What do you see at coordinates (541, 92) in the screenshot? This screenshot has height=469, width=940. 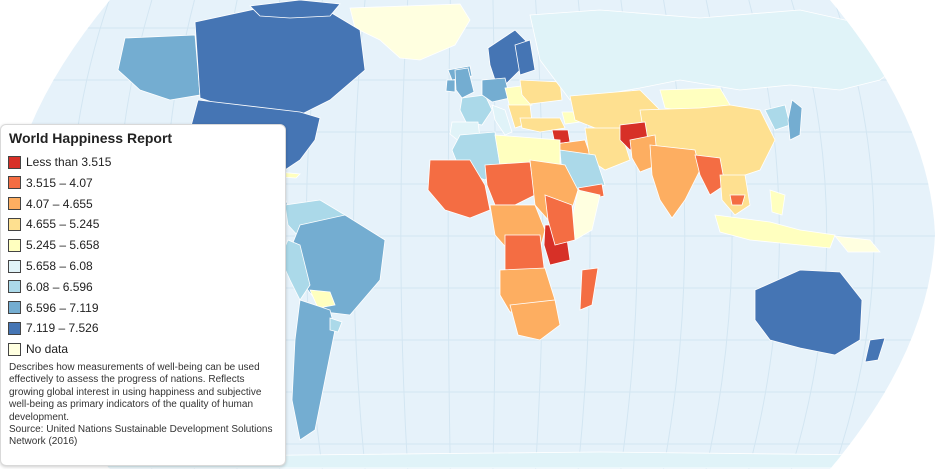 I see `country-ukraine-belarus` at bounding box center [541, 92].